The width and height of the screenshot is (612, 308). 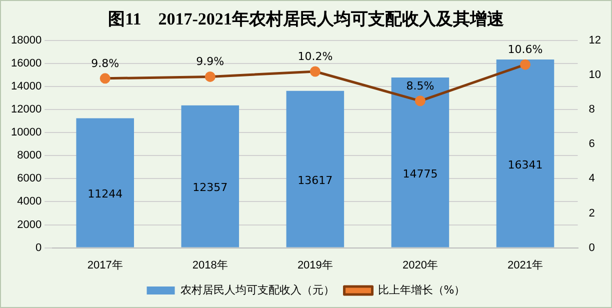 I want to click on y-tick-label: 14000, so click(x=26, y=86).